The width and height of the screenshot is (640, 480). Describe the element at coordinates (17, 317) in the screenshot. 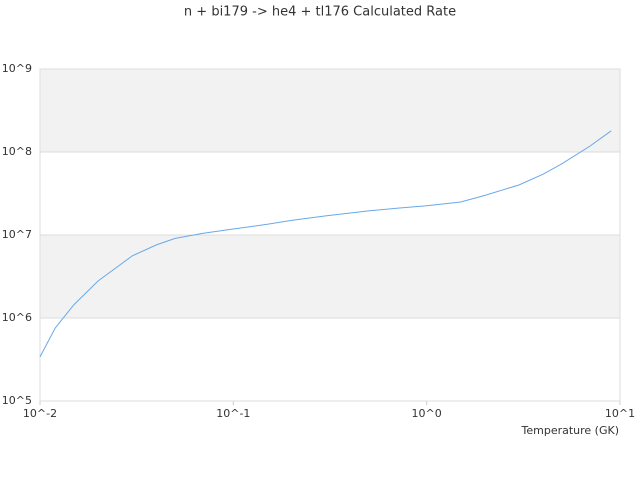

I see `y-tick-label: 10^6` at that location.